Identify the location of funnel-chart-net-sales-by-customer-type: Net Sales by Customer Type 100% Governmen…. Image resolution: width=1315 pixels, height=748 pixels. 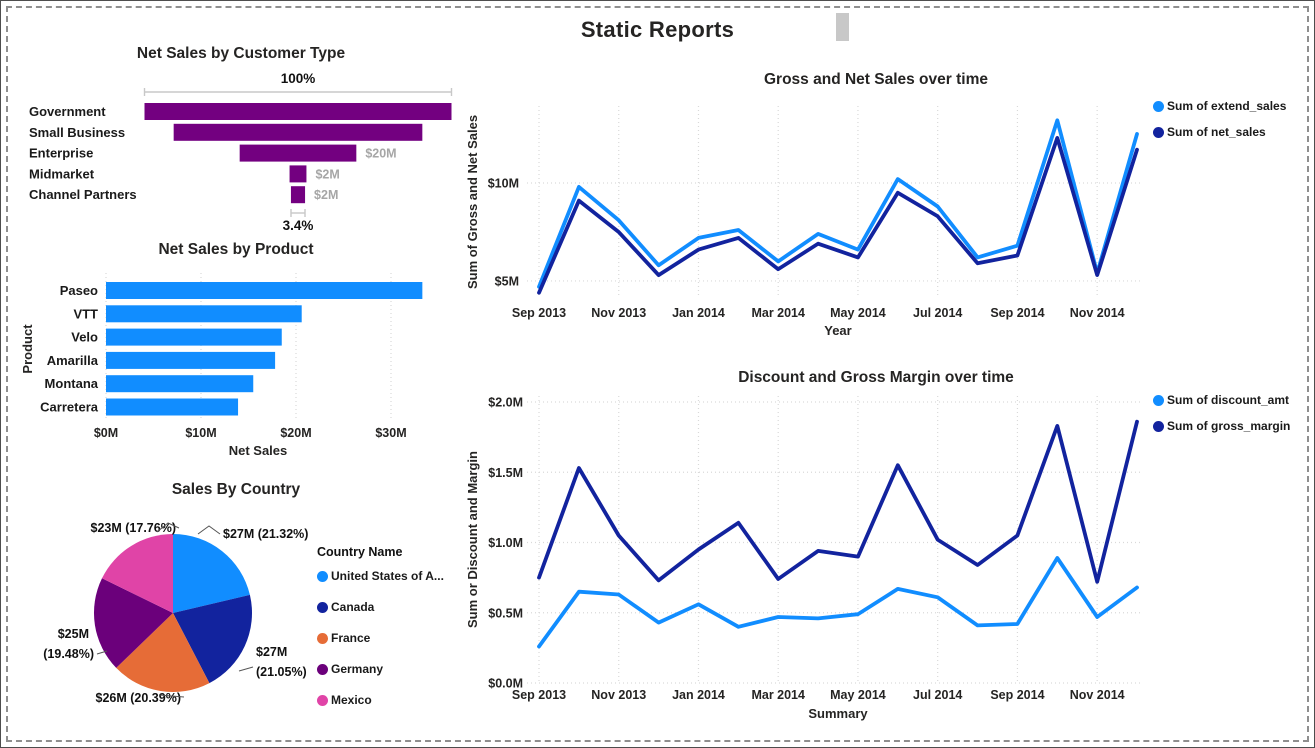
(241, 143).